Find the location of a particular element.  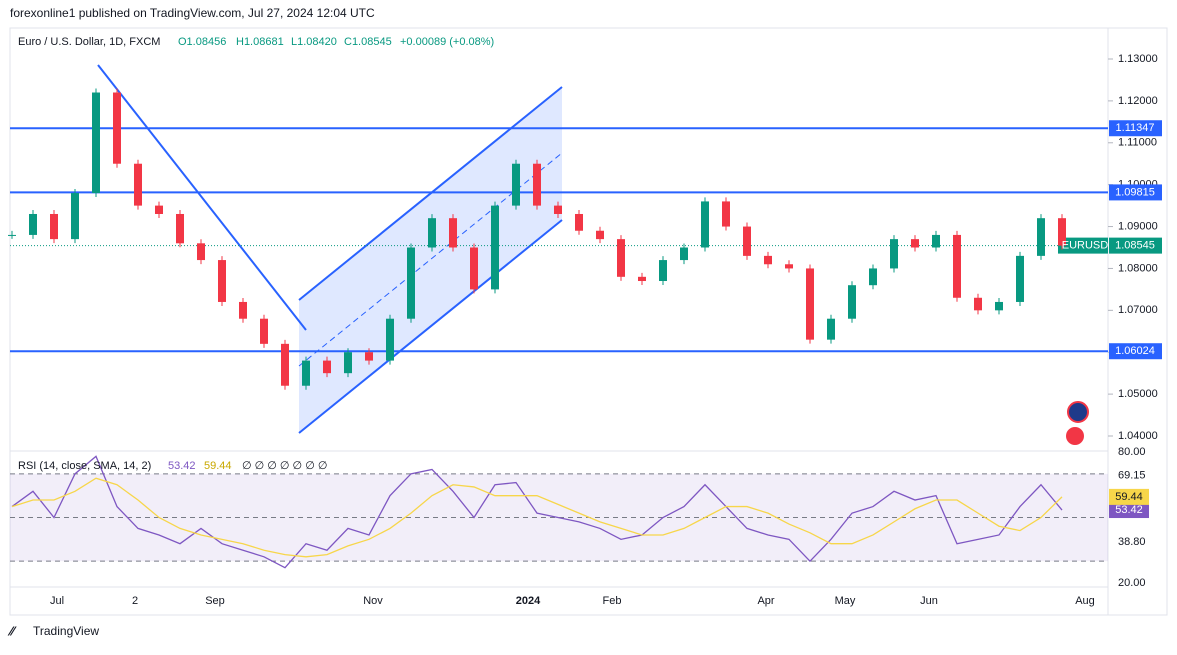

channel-lower is located at coordinates (430, 326).